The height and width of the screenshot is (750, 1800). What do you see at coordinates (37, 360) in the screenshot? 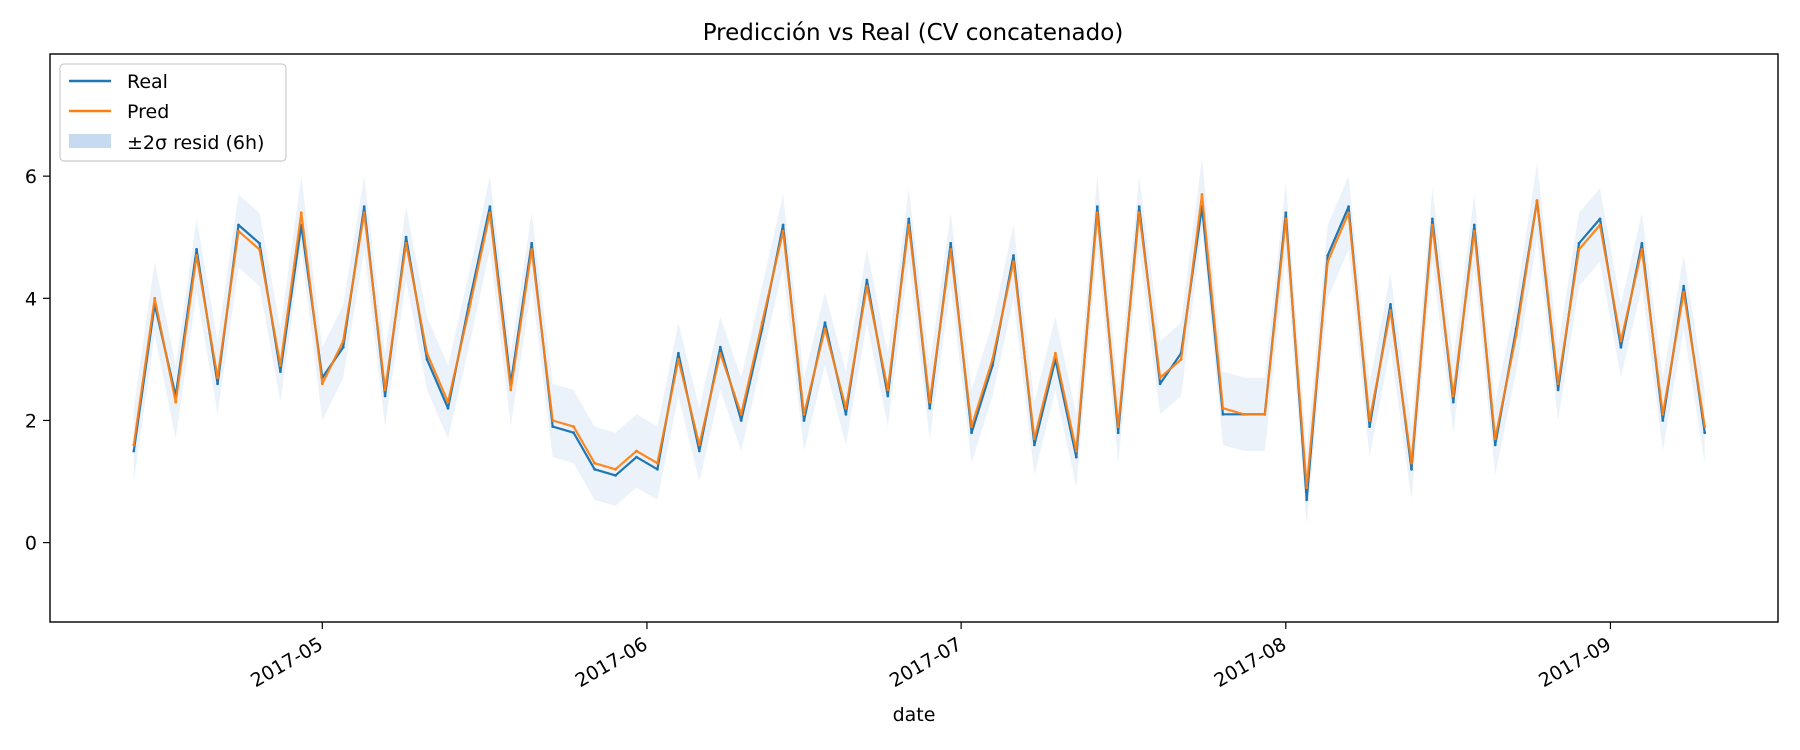
I see `y-axis: 0 2 4 6` at bounding box center [37, 360].